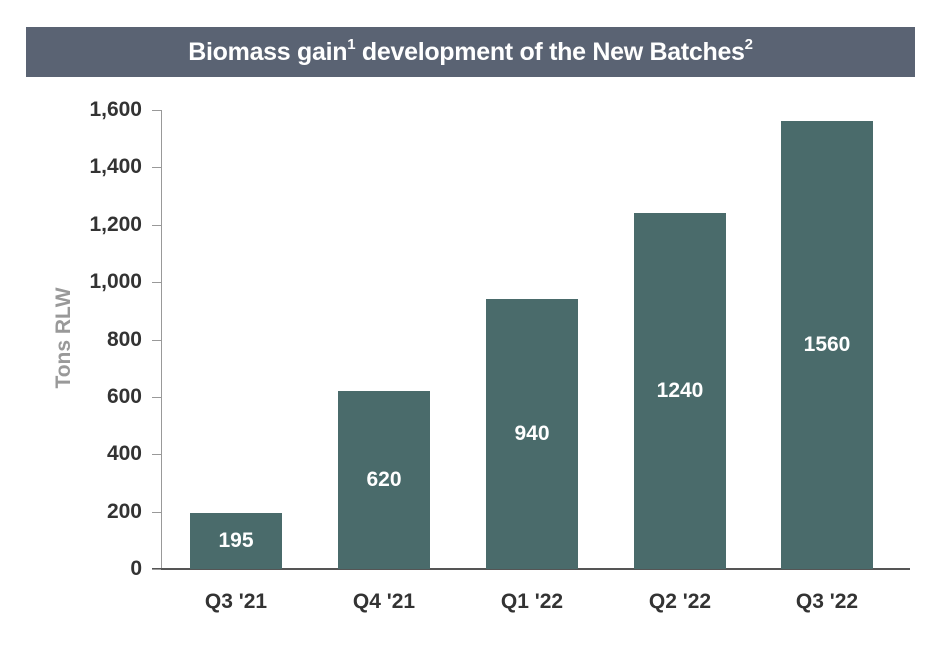 This screenshot has width=928, height=662. I want to click on y-tick-label: 1,400, so click(115, 167).